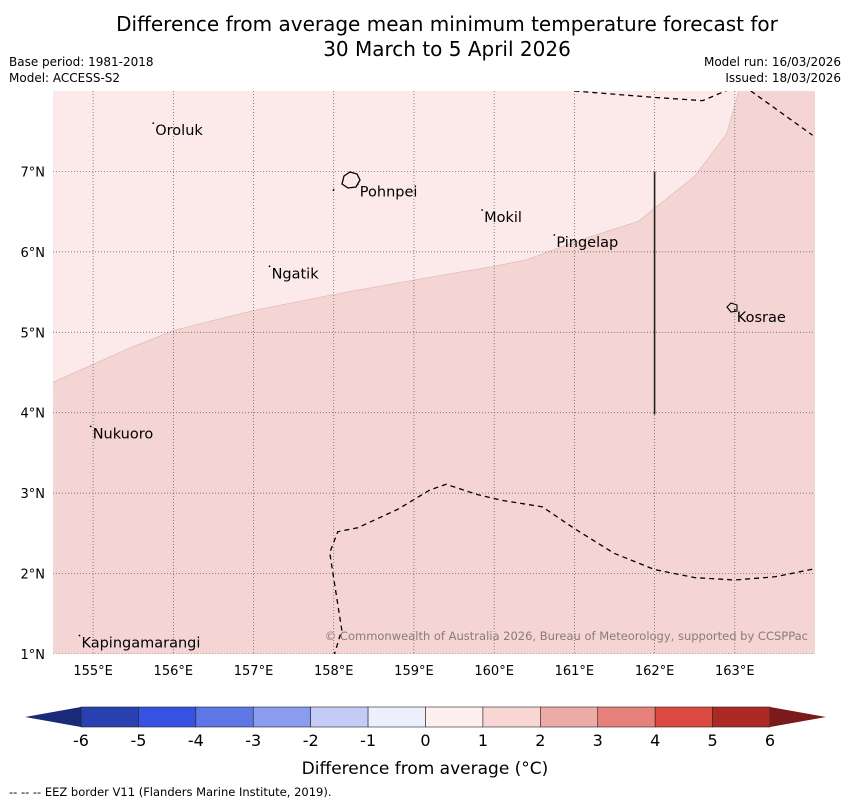 This screenshot has width=850, height=804. What do you see at coordinates (575, 671) in the screenshot?
I see `lon-tick-label: 161°E` at bounding box center [575, 671].